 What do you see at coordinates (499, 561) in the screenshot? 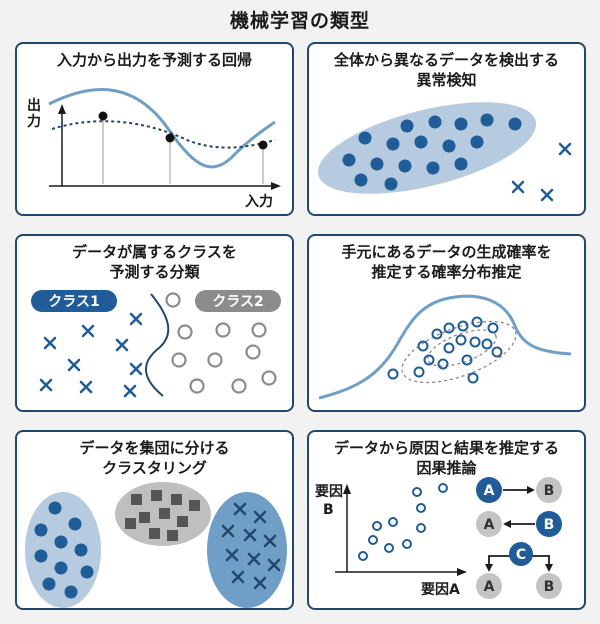
I see `edge` at bounding box center [499, 561].